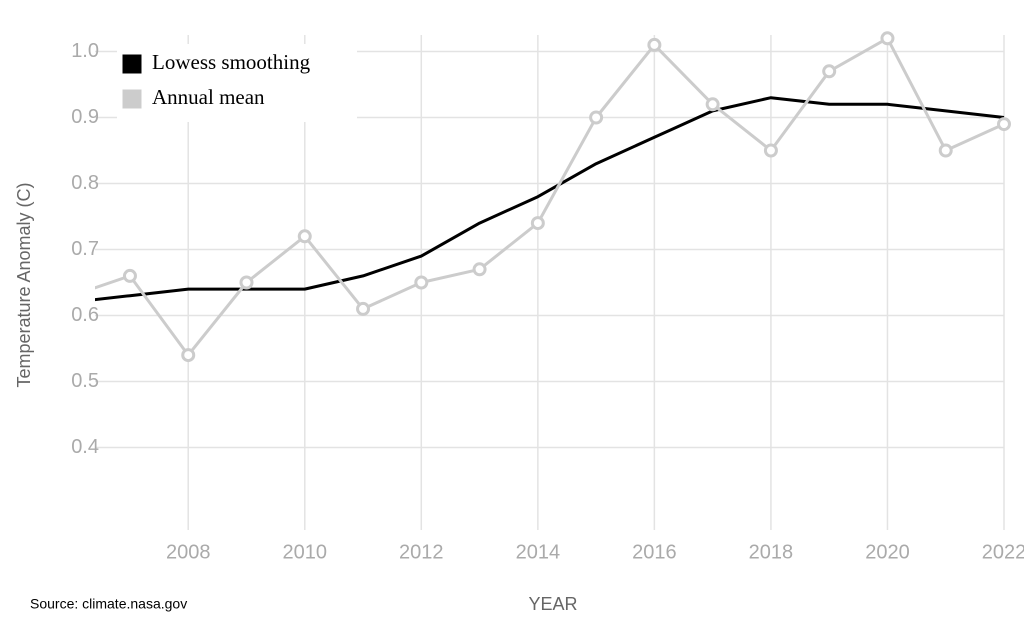 The height and width of the screenshot is (640, 1024). I want to click on x-tick-label: 2020, so click(887, 552).